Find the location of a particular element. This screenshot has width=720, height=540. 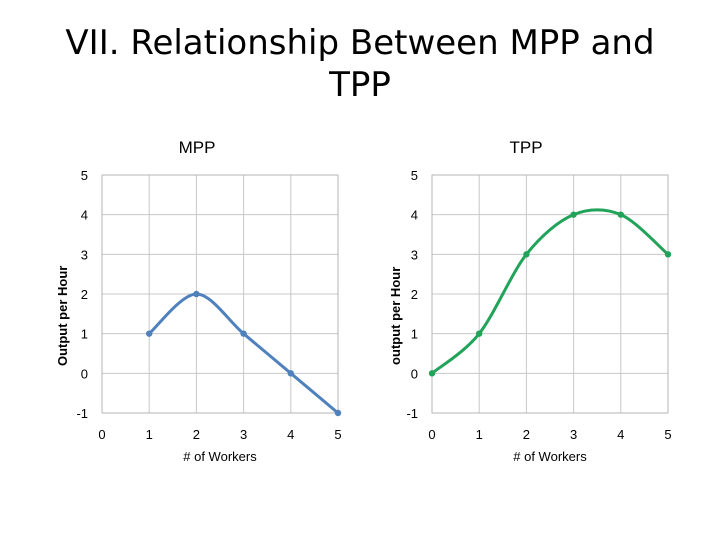

y-axis-label: Output per Hour is located at coordinates (62, 316).